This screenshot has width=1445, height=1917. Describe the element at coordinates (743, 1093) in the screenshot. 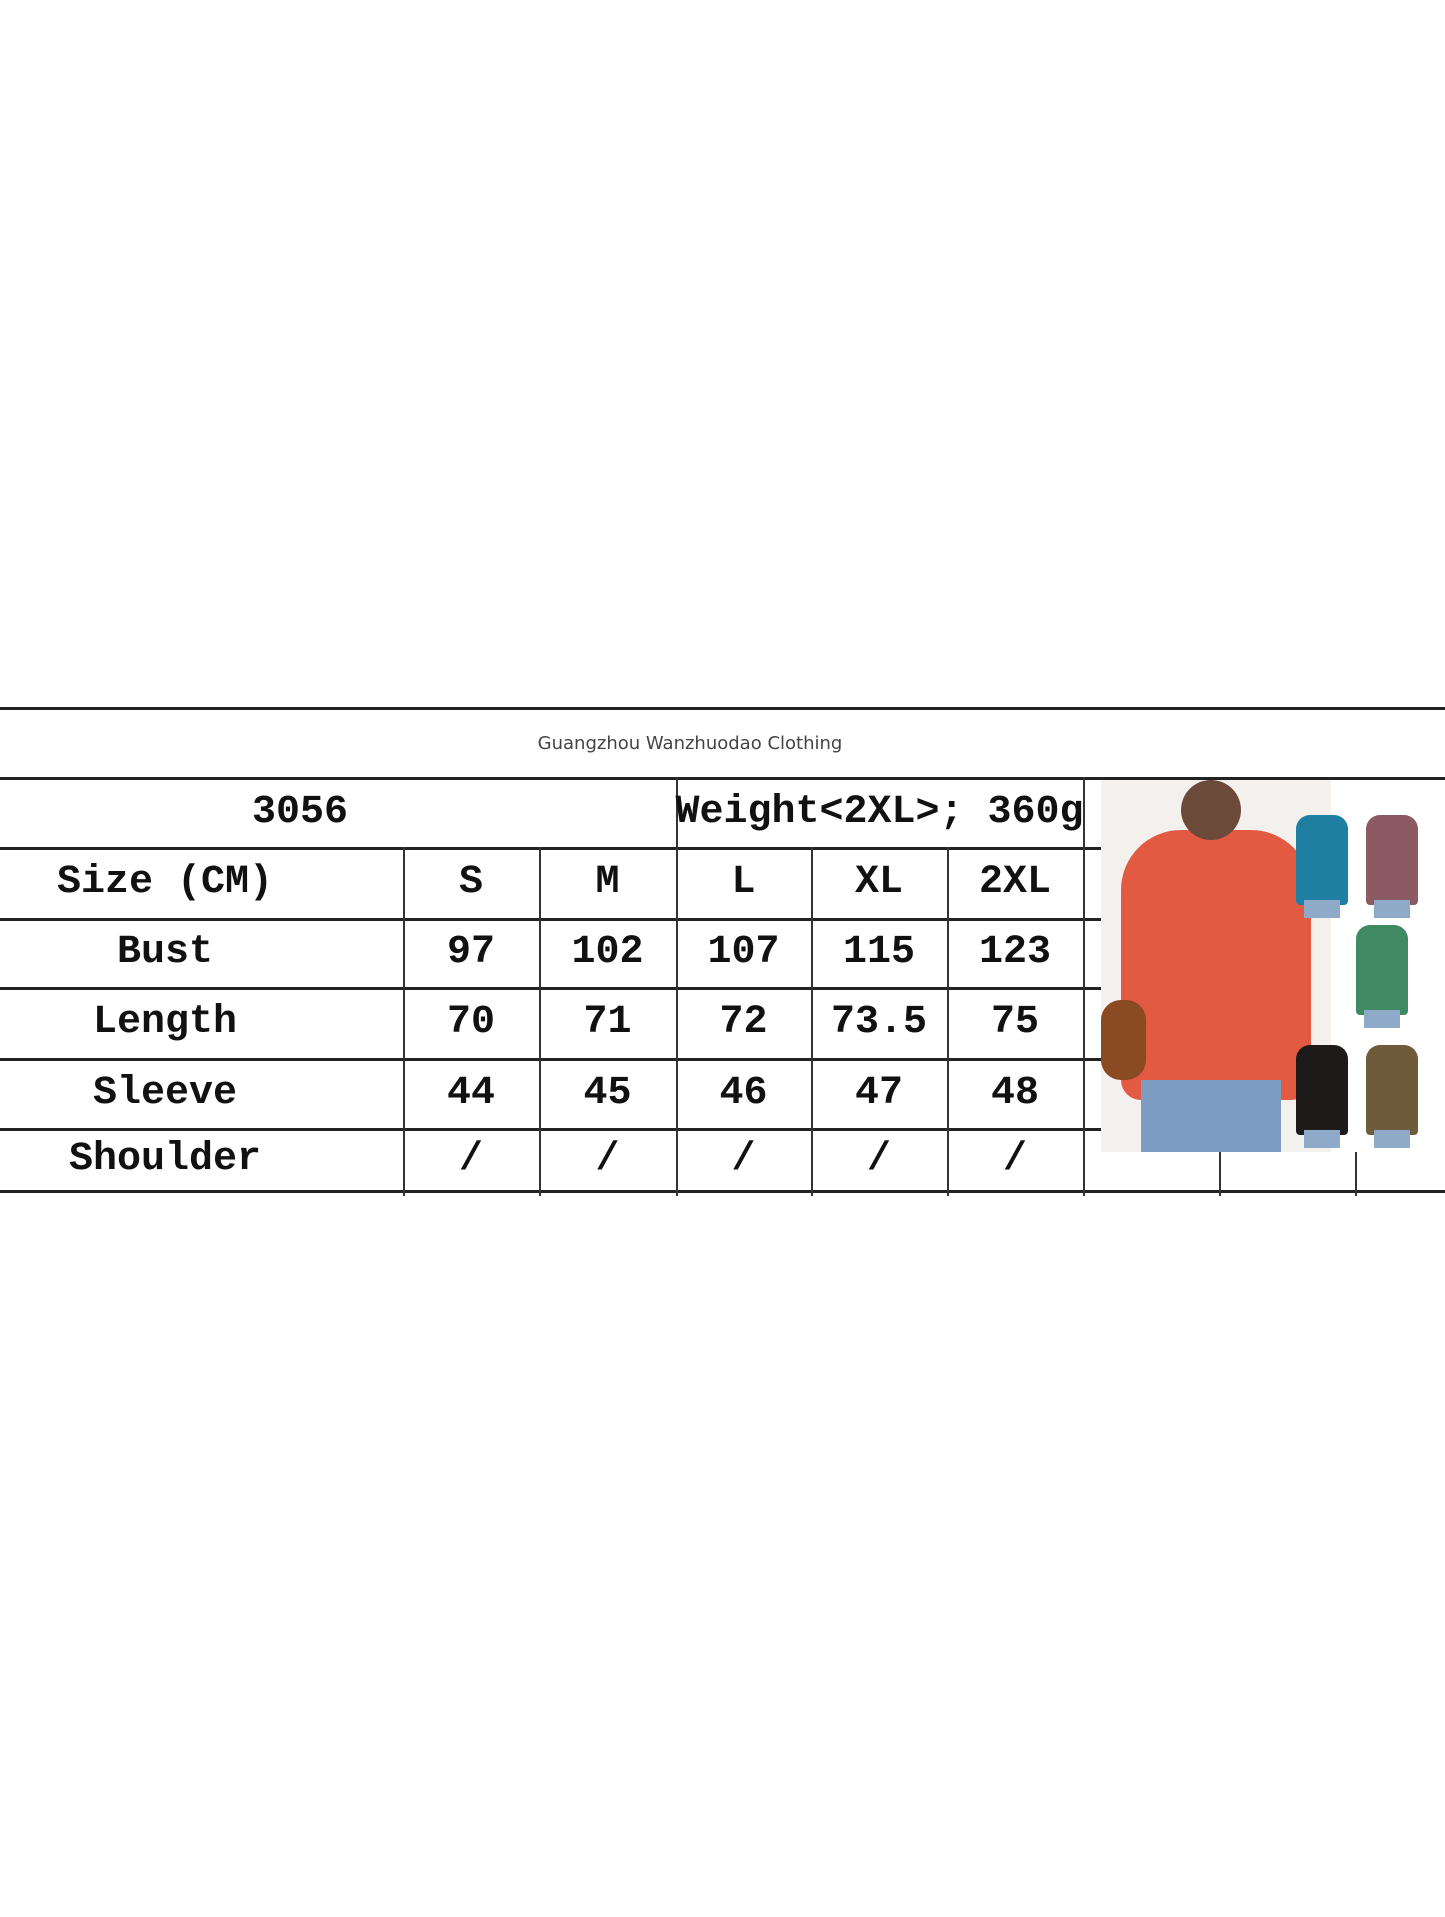

I see `measurement-cell: 46` at that location.